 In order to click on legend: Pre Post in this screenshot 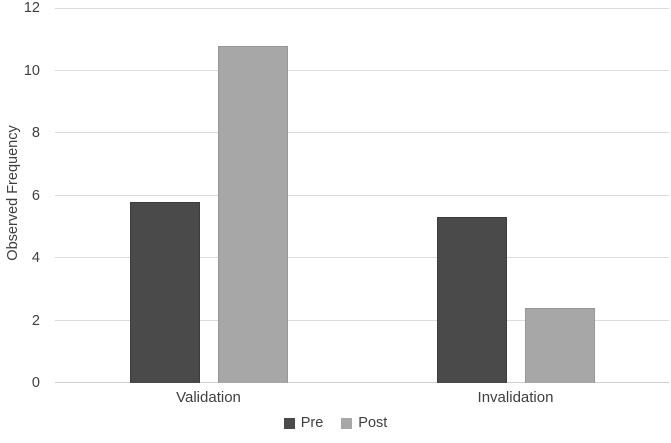, I will do `click(335, 423)`.